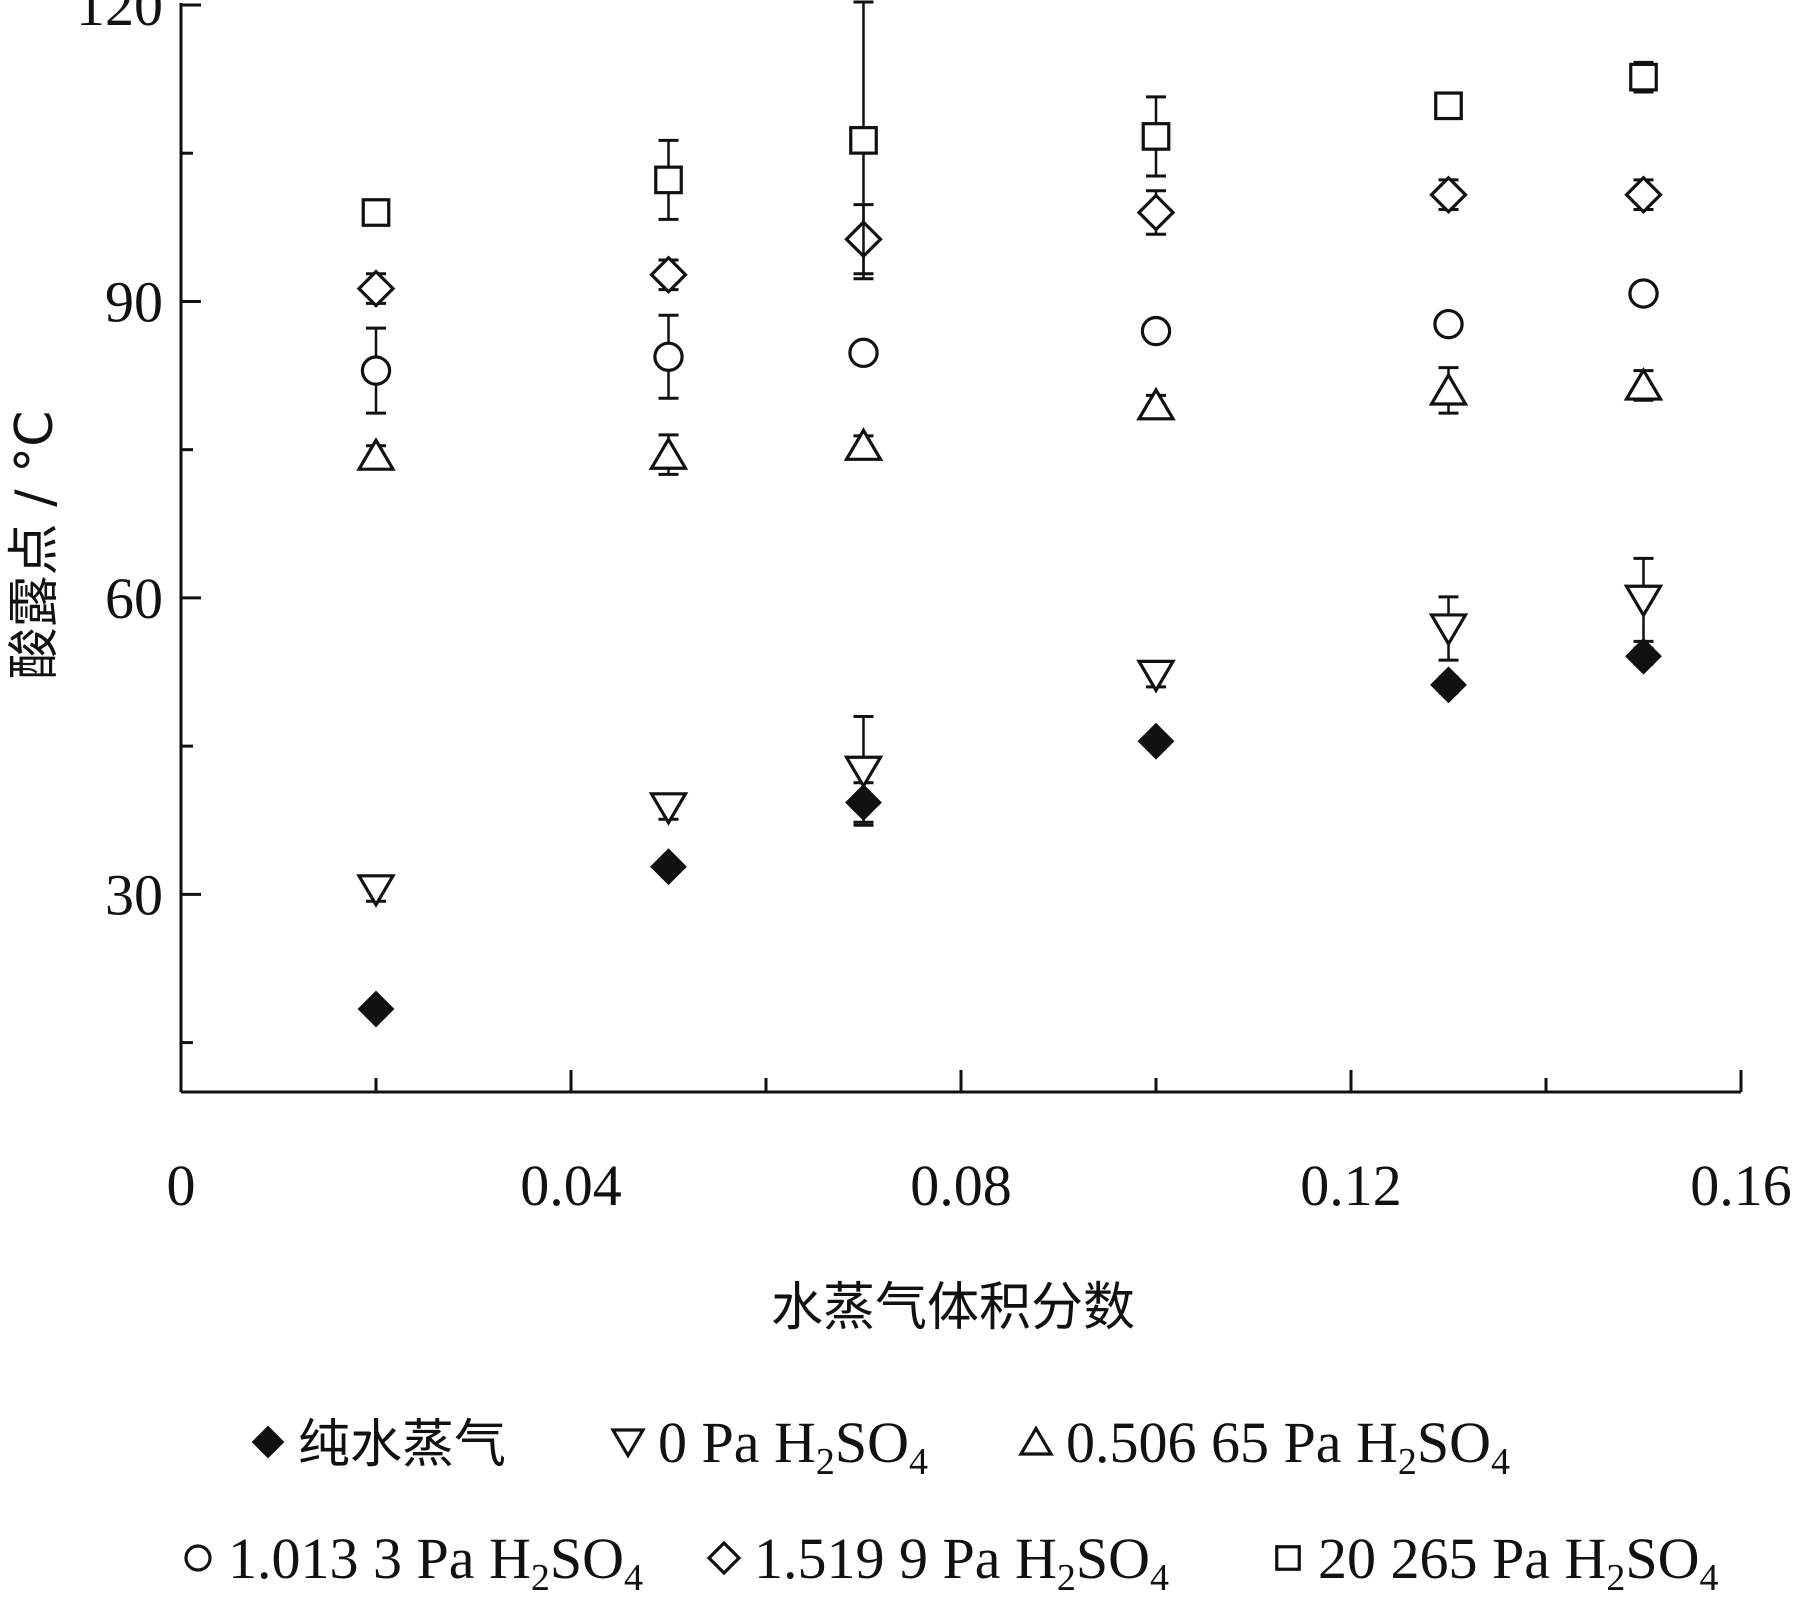 The image size is (1797, 1615). Describe the element at coordinates (1741, 1185) in the screenshot. I see `x-tick-label: 0.16` at that location.